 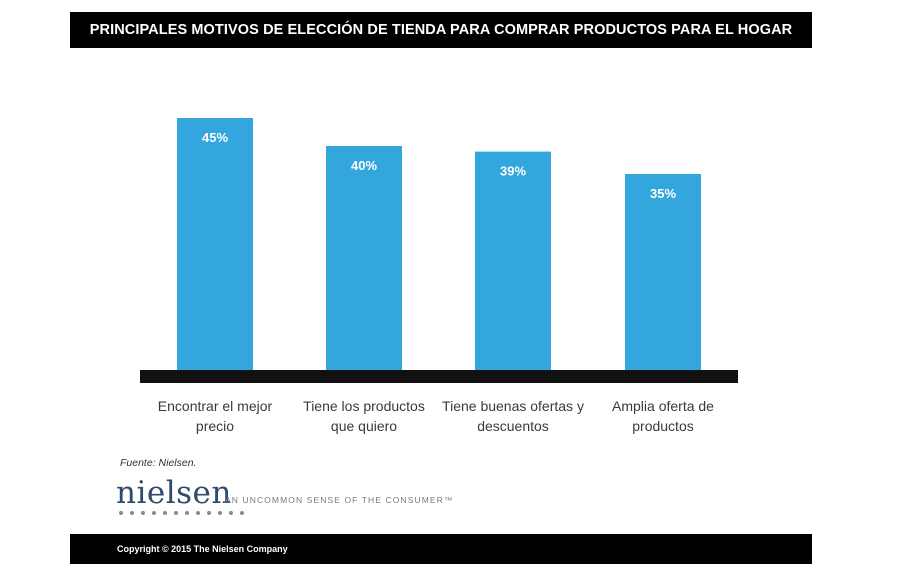 What do you see at coordinates (215, 426) in the screenshot?
I see `category-label-line: precio` at bounding box center [215, 426].